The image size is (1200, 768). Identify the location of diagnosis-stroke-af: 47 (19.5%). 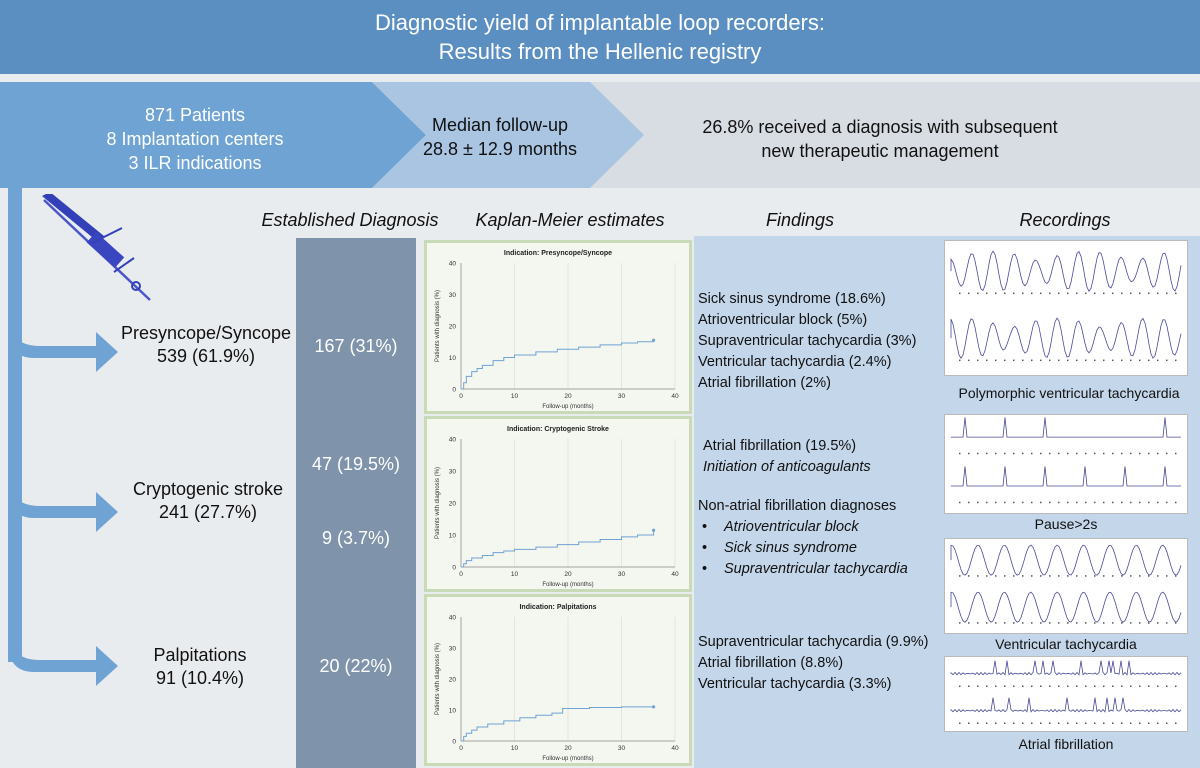
(356, 464).